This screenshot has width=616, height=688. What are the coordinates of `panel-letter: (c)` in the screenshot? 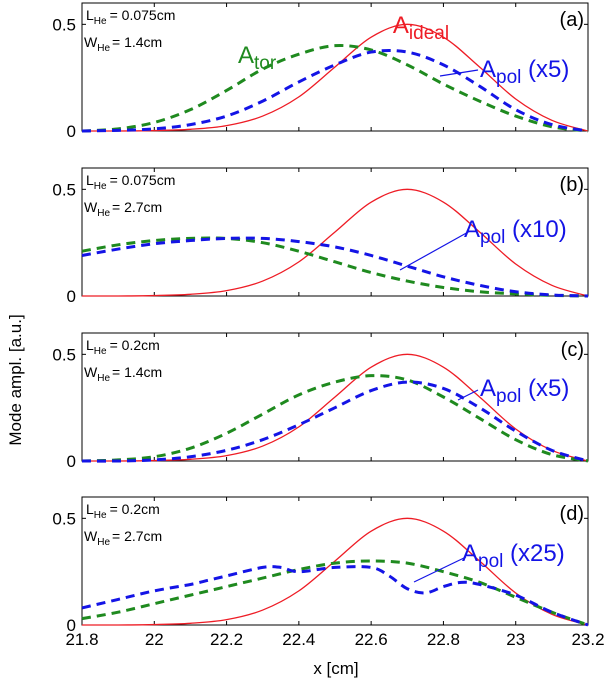 It's located at (572, 350).